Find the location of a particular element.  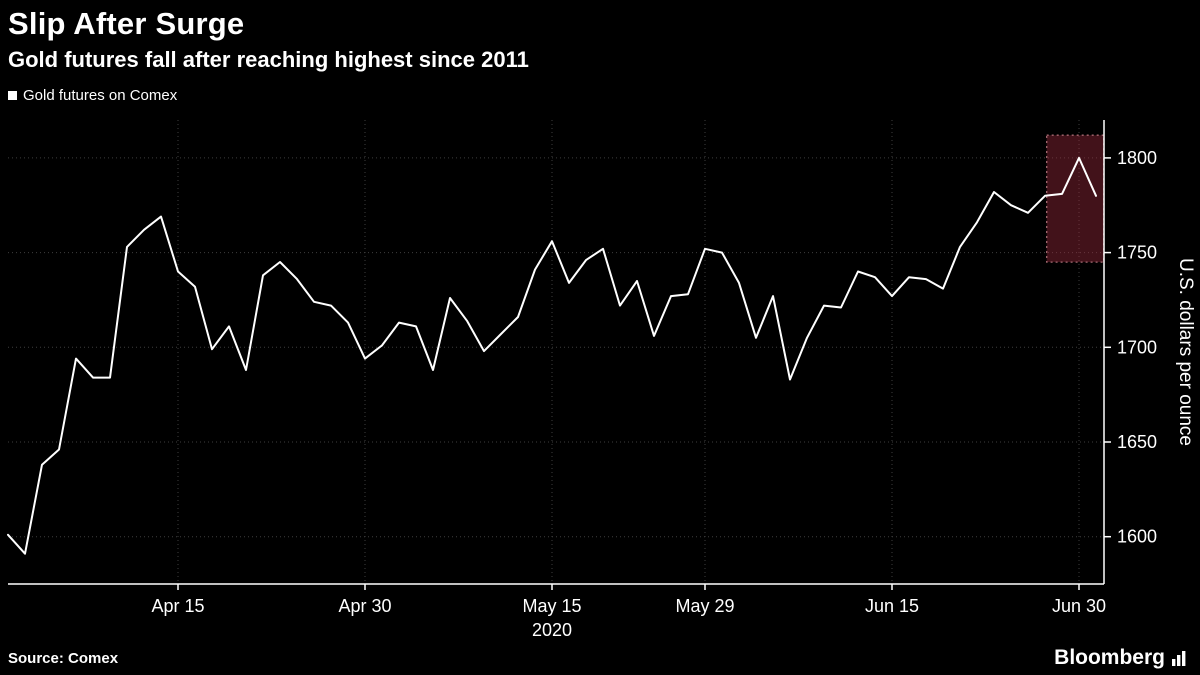

x-tick-label: May 29 is located at coordinates (704, 606).